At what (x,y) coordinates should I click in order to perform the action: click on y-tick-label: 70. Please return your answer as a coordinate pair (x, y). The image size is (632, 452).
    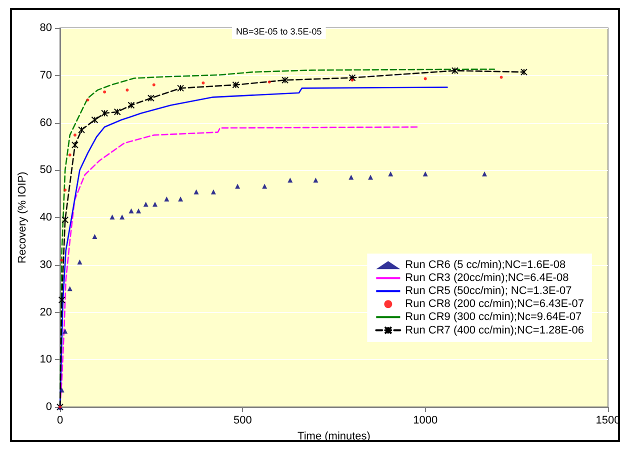
    Looking at the image, I should click on (46, 75).